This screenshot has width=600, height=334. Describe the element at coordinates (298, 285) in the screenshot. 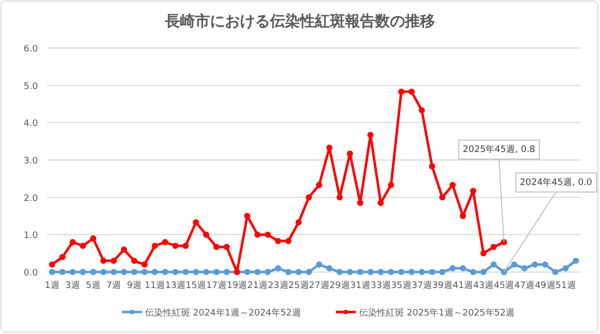

I see `x-tick-label: 25週` at that location.